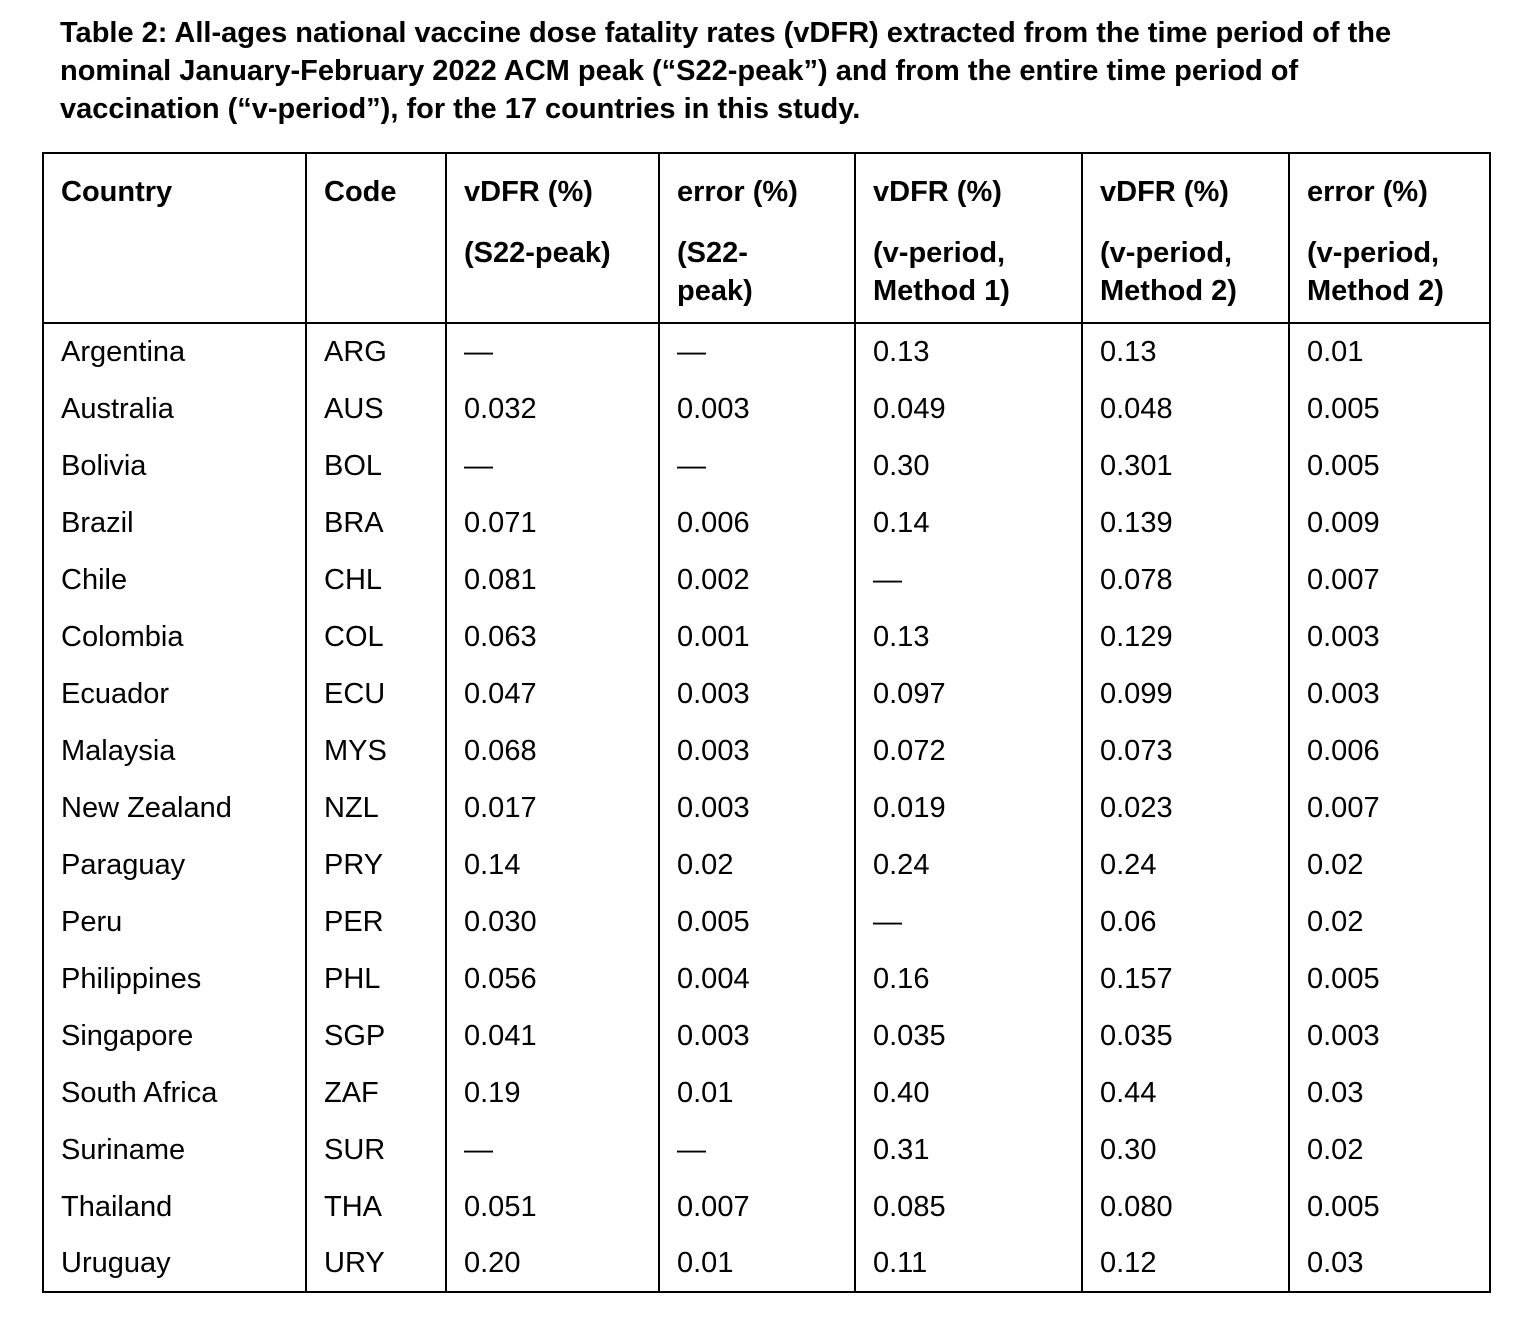 The image size is (1530, 1336). Describe the element at coordinates (376, 465) in the screenshot. I see `code-cell: BOL` at that location.